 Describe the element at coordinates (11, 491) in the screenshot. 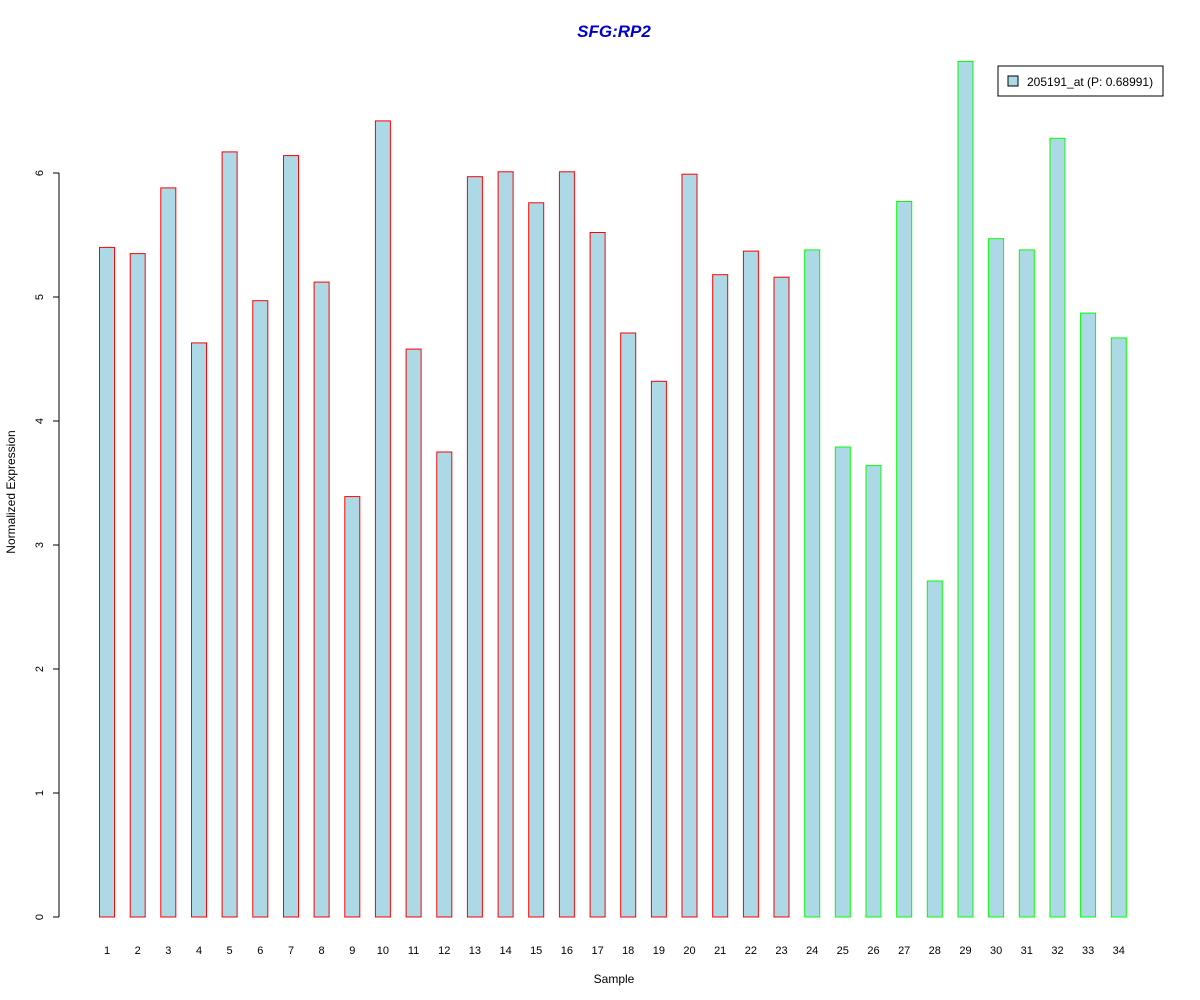

I see `y-axis-label: Normalized Expression` at that location.